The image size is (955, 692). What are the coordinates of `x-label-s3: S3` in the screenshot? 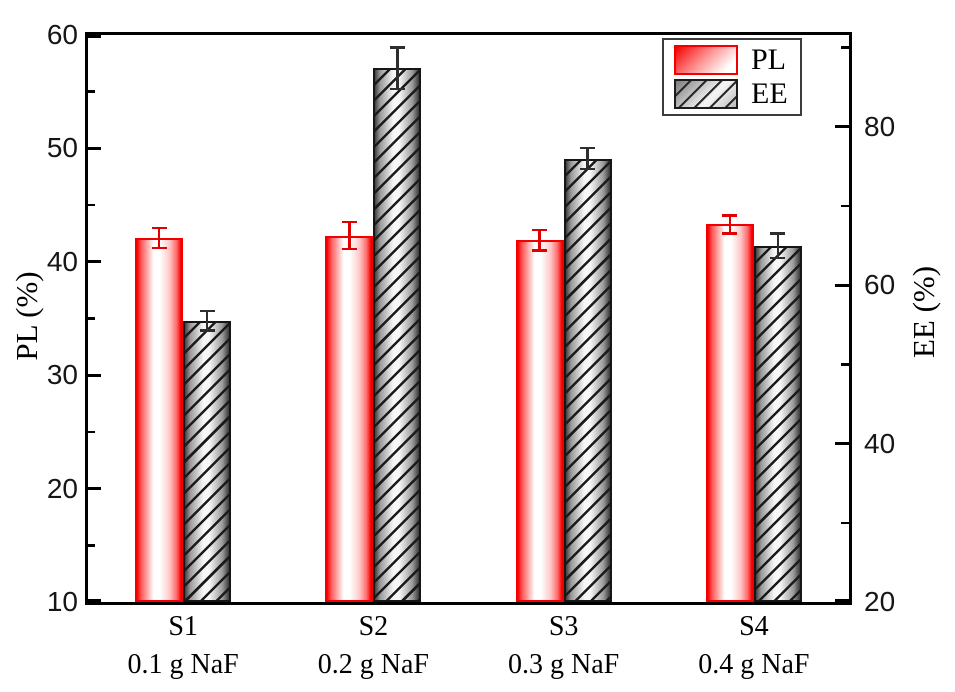 It's located at (563, 626).